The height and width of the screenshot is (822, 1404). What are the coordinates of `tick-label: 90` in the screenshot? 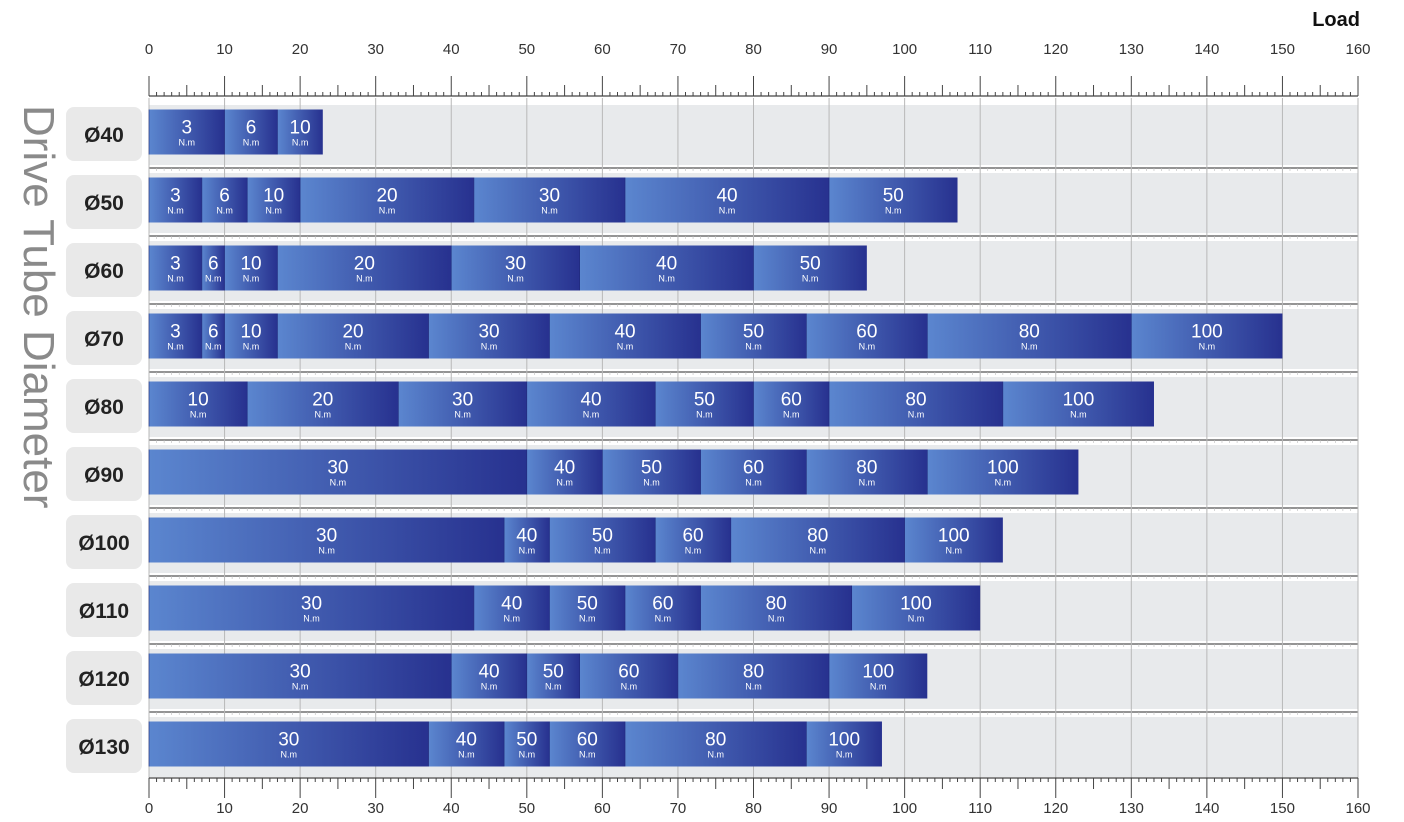 It's located at (829, 808).